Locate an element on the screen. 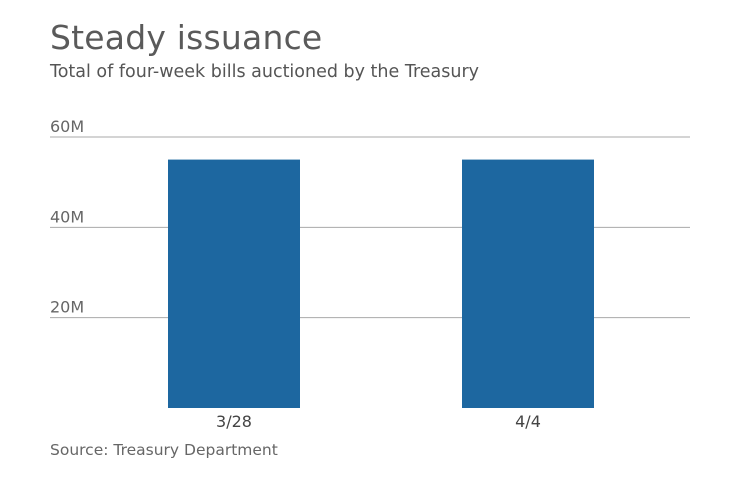 The width and height of the screenshot is (740, 482). y-axis-tick-labels: 20M 40M 60M is located at coordinates (67, 217).